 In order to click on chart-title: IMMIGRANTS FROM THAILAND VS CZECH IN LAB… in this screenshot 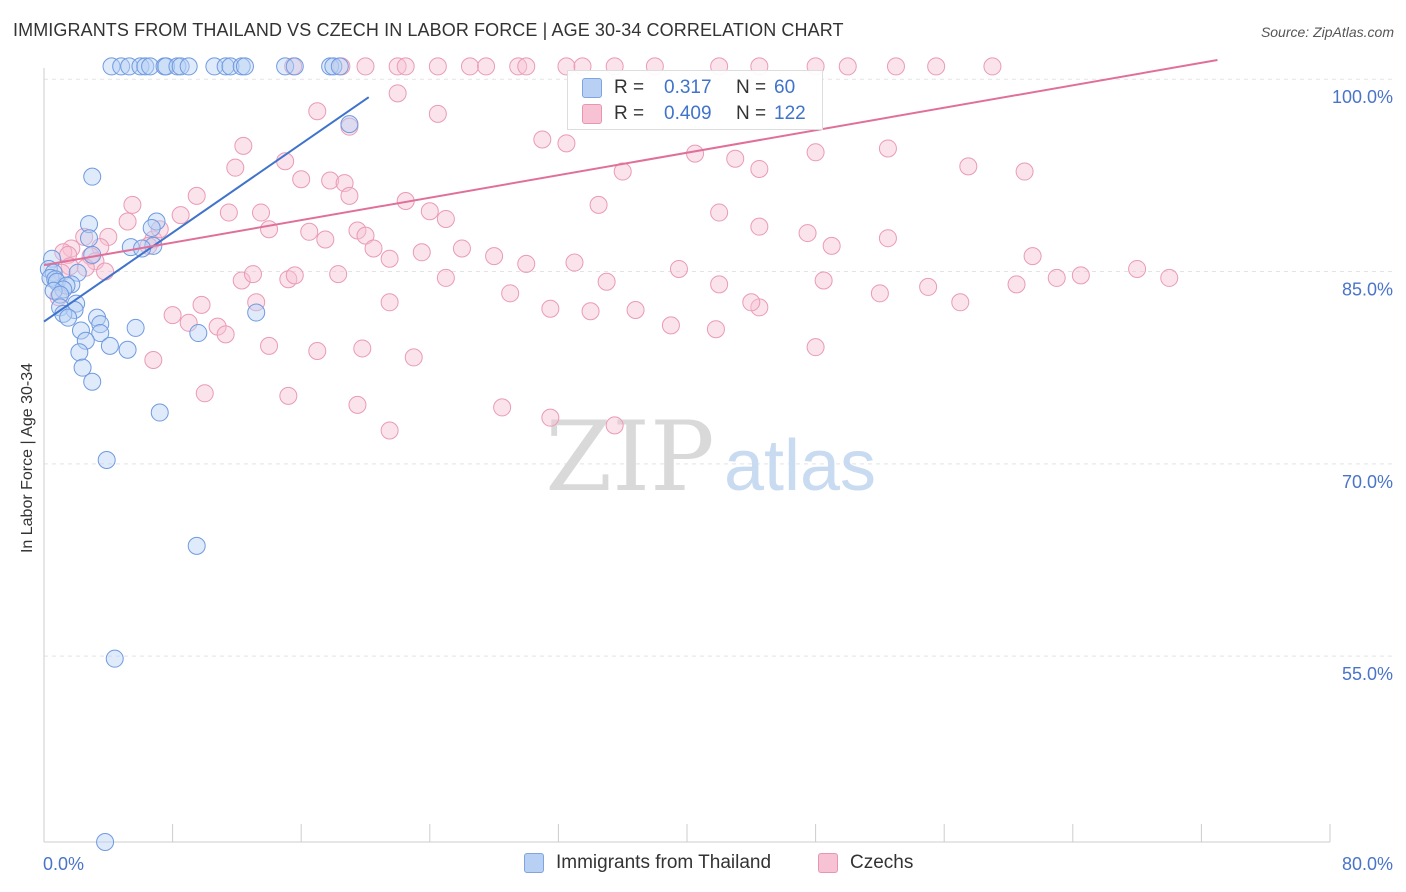, I will do `click(428, 30)`.